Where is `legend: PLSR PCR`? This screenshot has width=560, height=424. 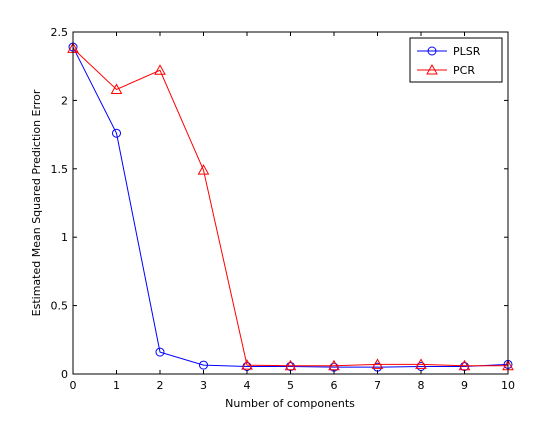
legend: PLSR PCR is located at coordinates (456, 60).